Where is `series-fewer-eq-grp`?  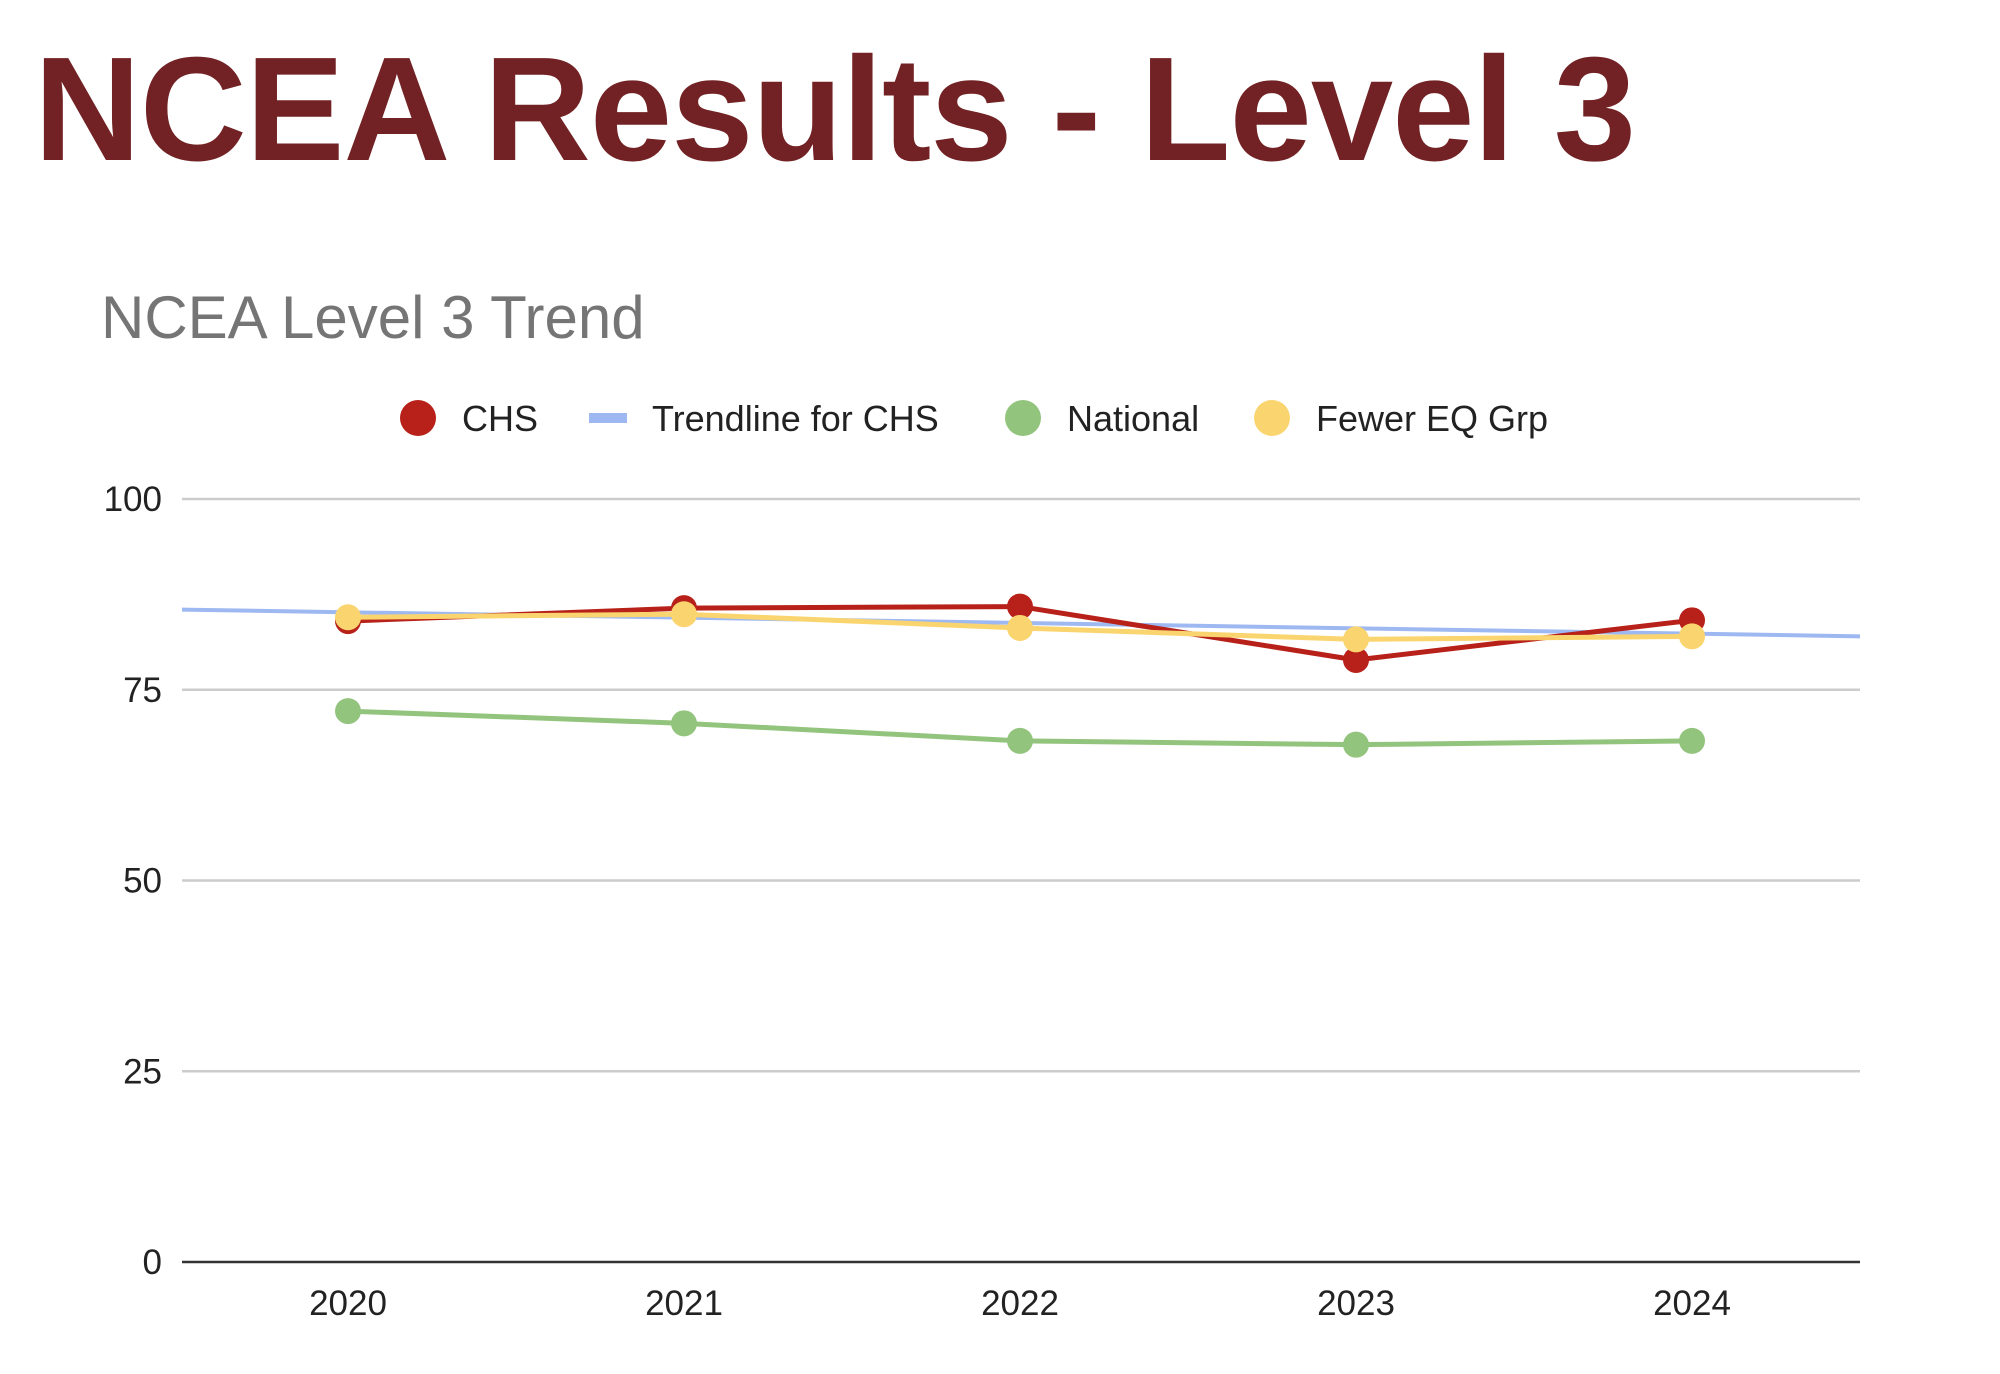 series-fewer-eq-grp is located at coordinates (1020, 627).